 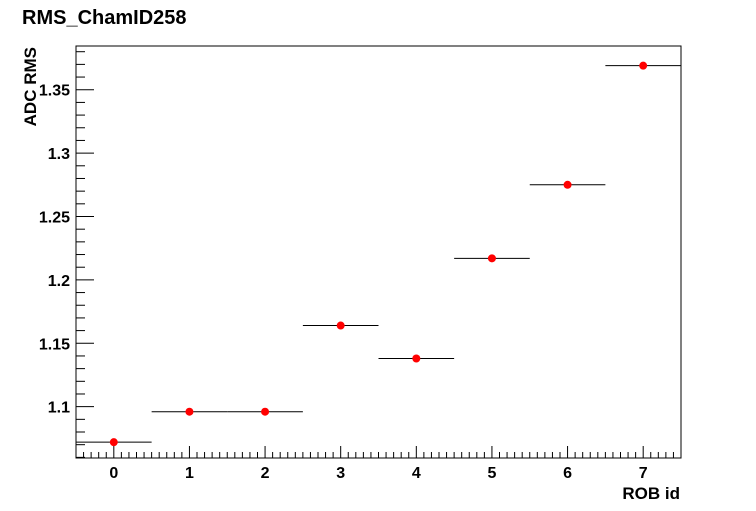 I want to click on x-tick-label: 2, so click(x=265, y=473).